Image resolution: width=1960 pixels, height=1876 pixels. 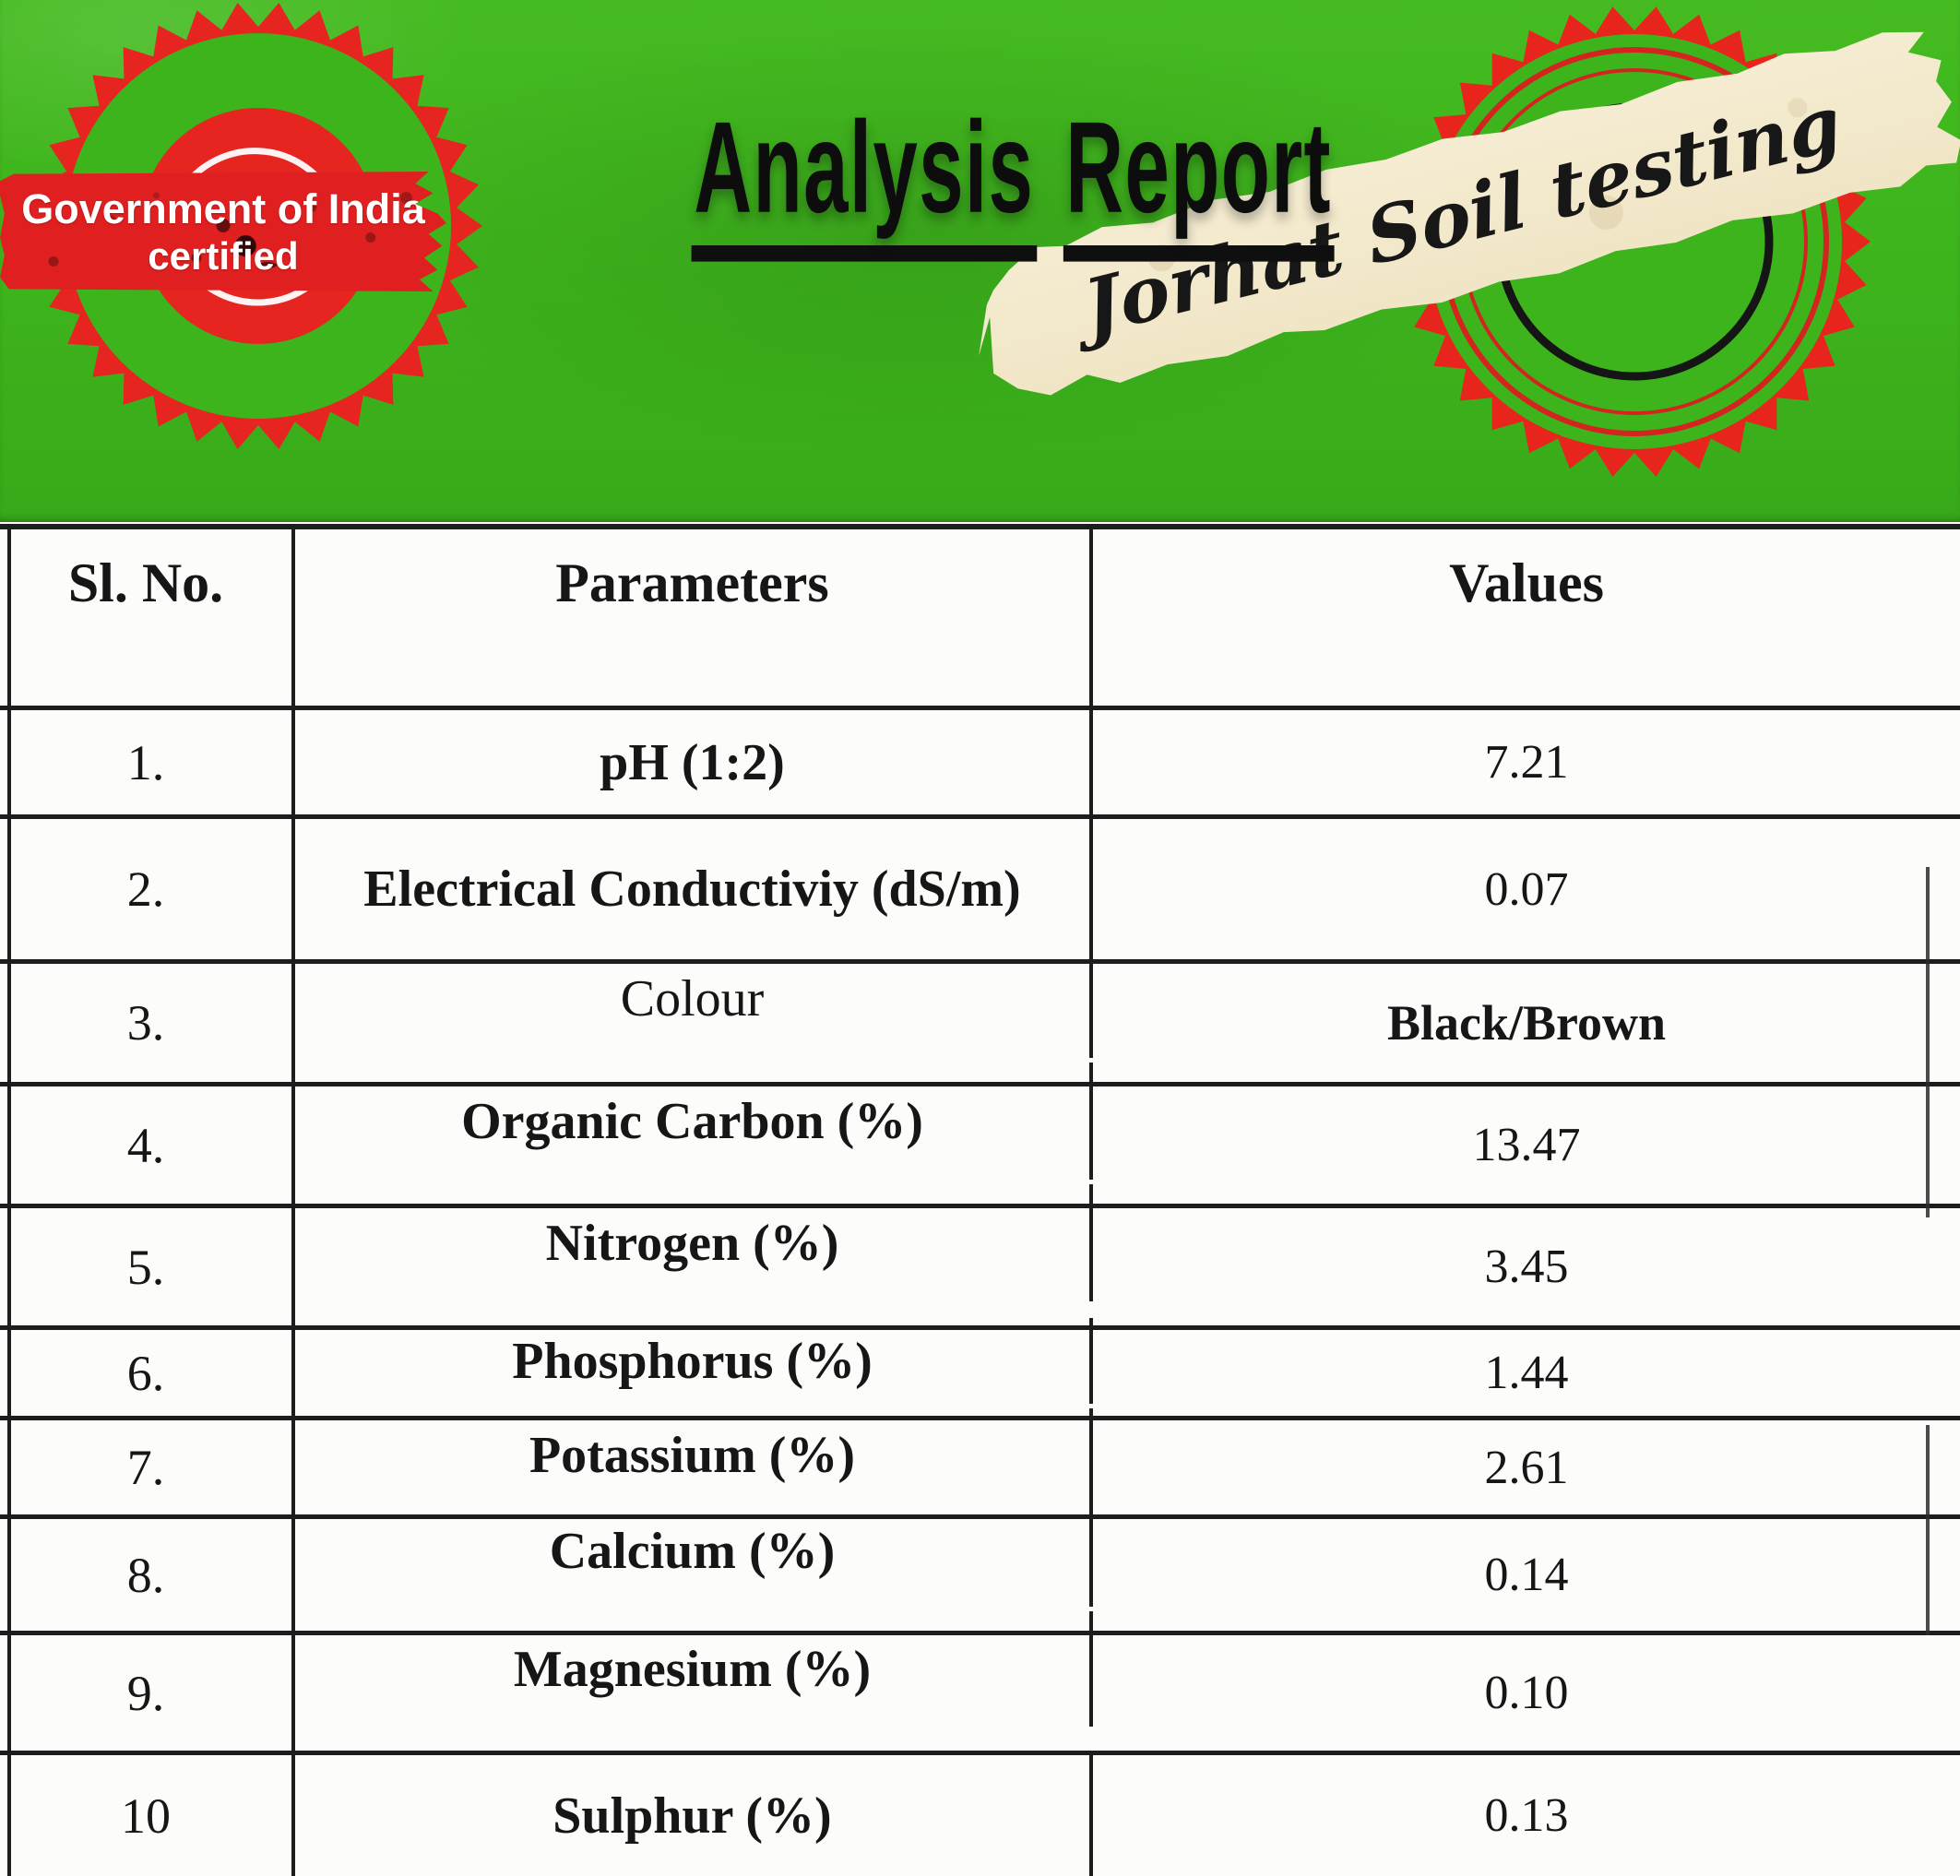 I want to click on sl-no-cell: 4., so click(x=147, y=1145).